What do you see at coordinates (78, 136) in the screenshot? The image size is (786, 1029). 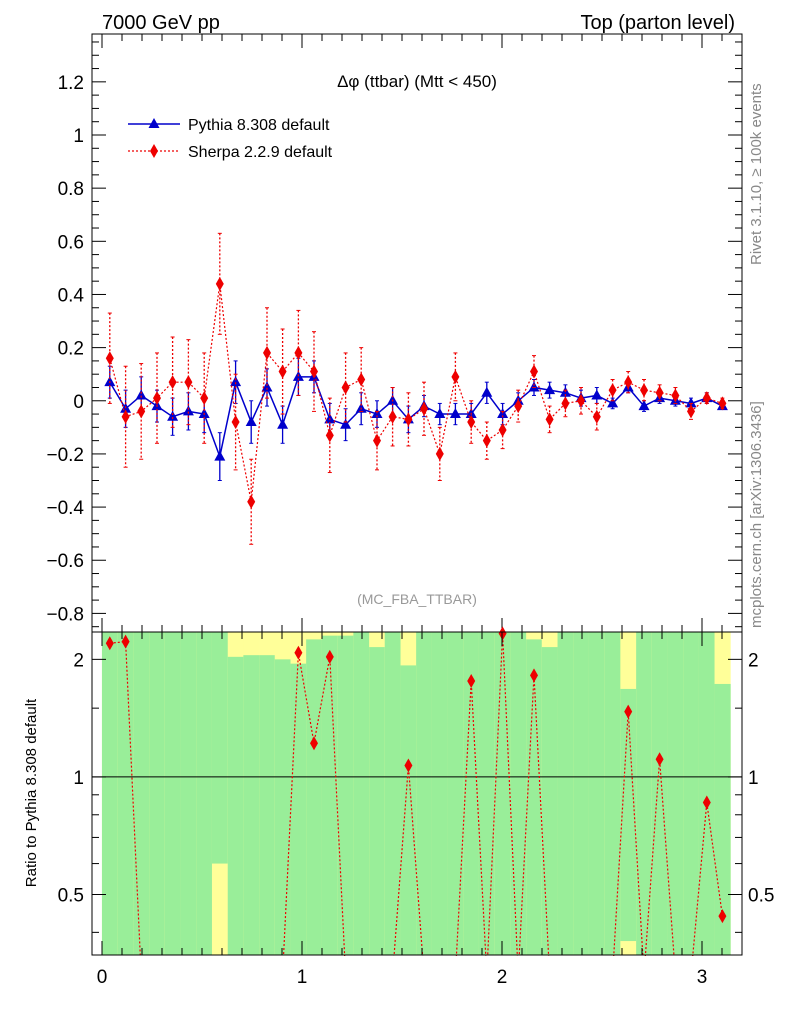 I see `main-y-tick-label: 1` at bounding box center [78, 136].